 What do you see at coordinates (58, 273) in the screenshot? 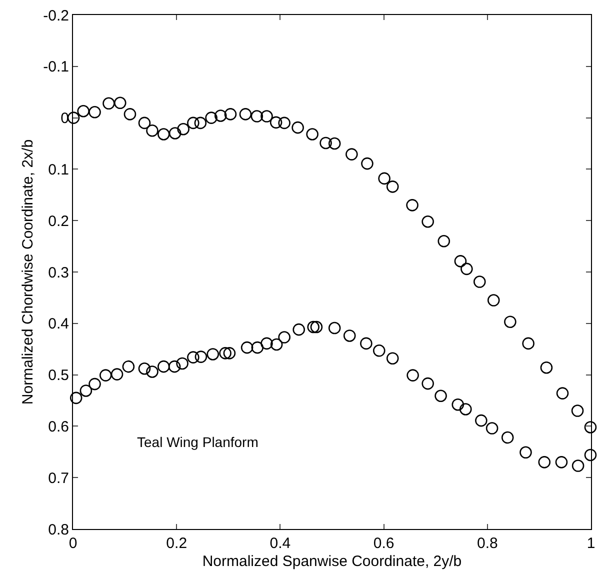
I see `y-tick-label: 0.3` at bounding box center [58, 273].